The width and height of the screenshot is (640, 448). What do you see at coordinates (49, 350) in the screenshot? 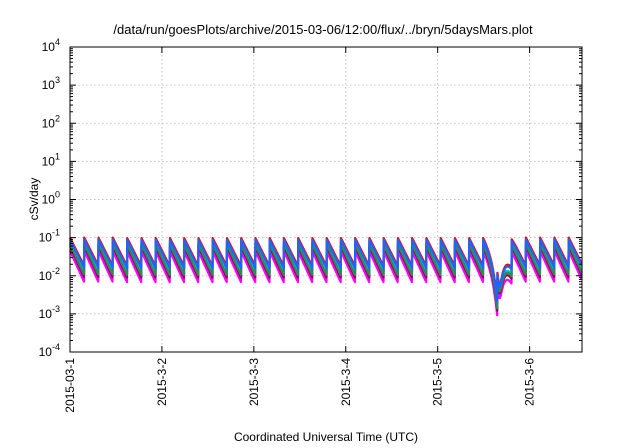
I see `y-tick-label: 10⁻⁴` at bounding box center [49, 350].